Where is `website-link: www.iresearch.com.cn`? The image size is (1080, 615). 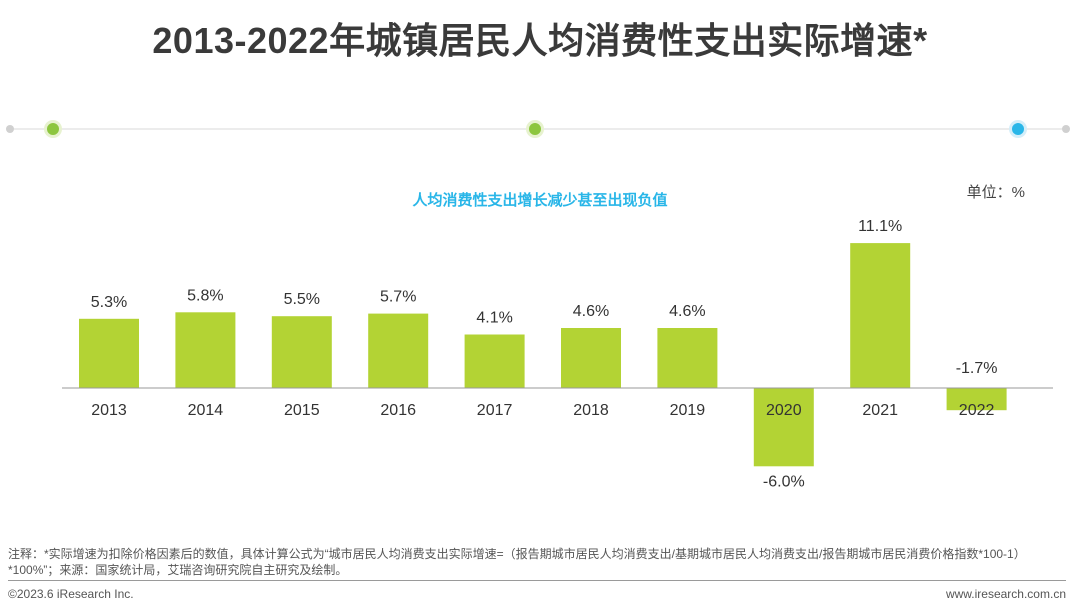 website-link: www.iresearch.com.cn is located at coordinates (1005, 594).